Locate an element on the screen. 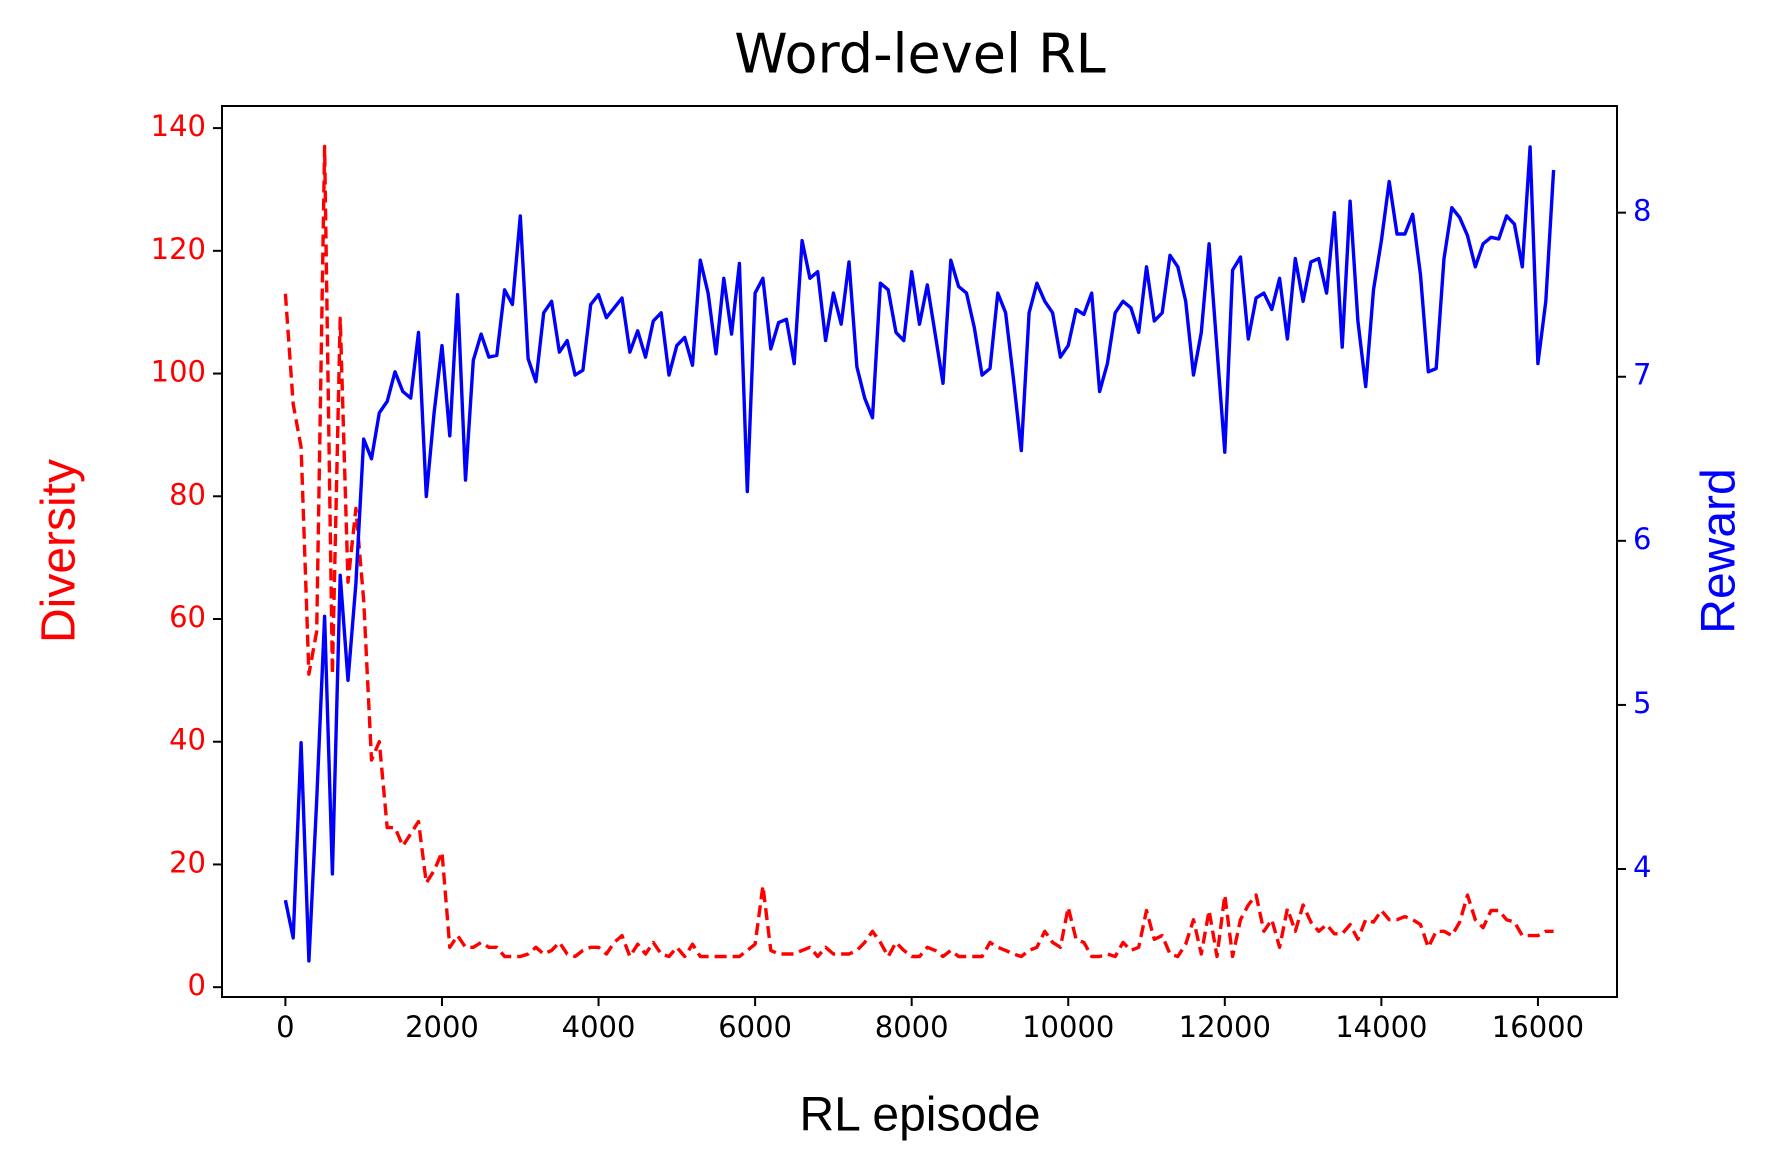 Image resolution: width=1777 pixels, height=1175 pixels. y-tick-label: 20 is located at coordinates (187, 862).